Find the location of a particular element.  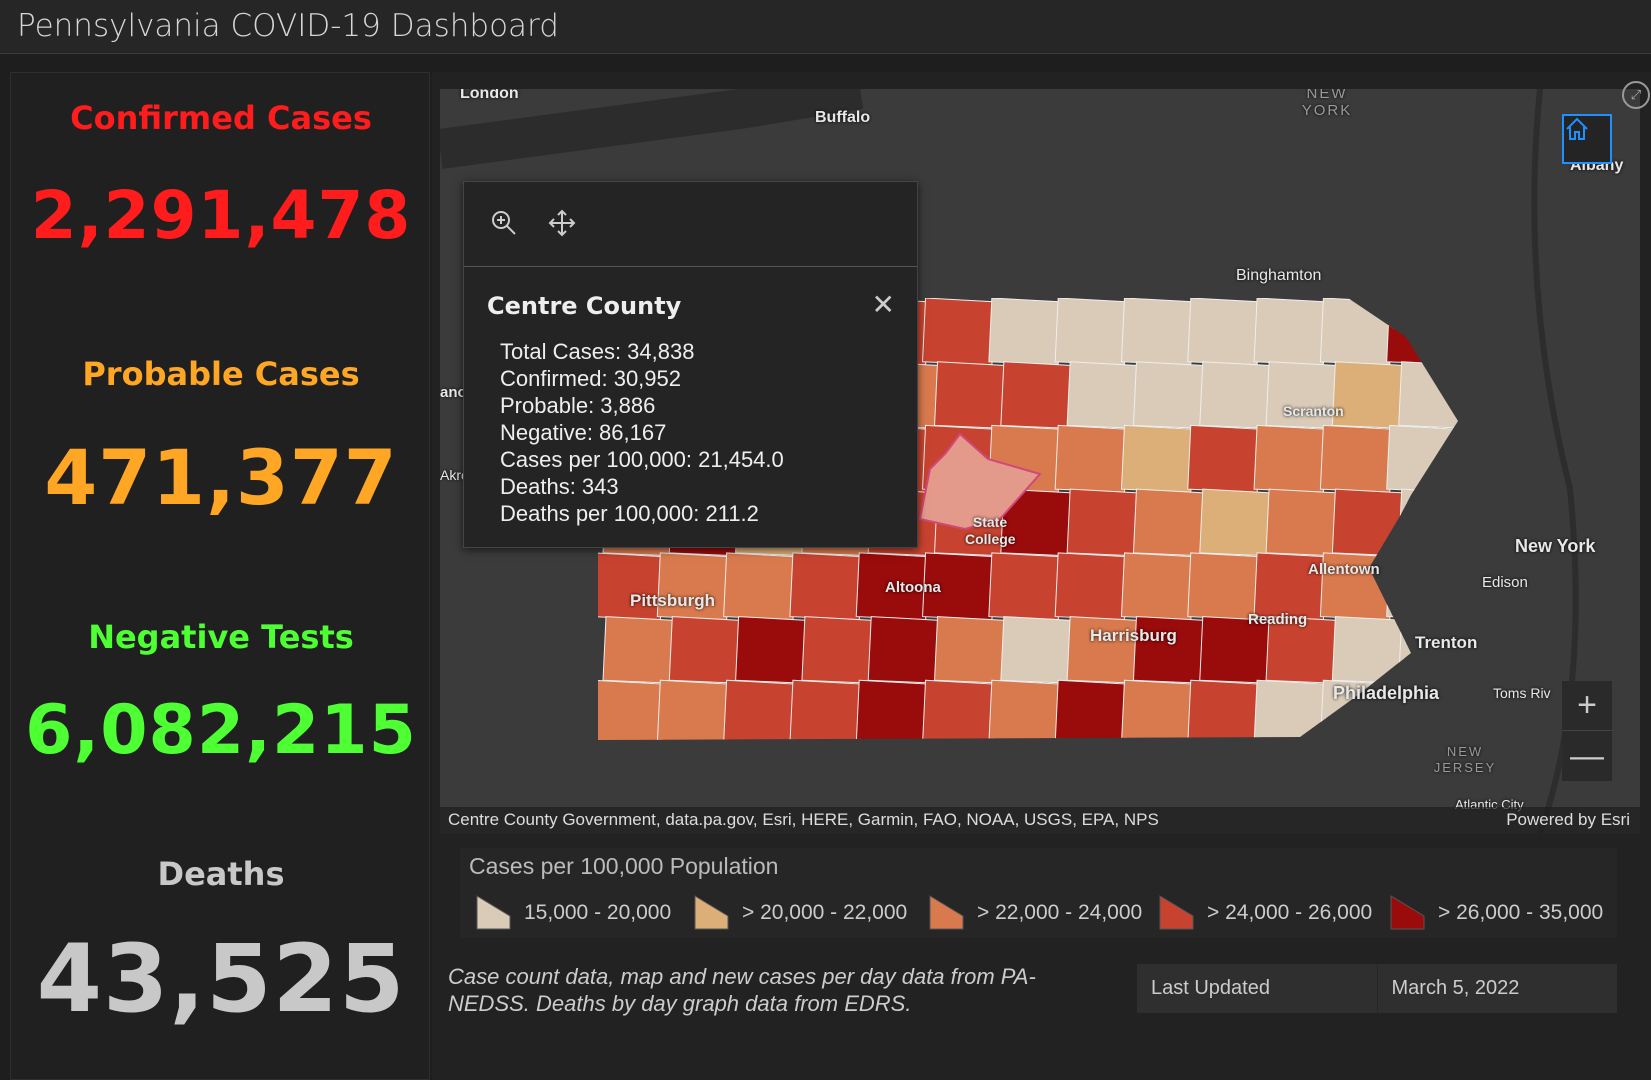

city-label: Buffalo is located at coordinates (843, 117).